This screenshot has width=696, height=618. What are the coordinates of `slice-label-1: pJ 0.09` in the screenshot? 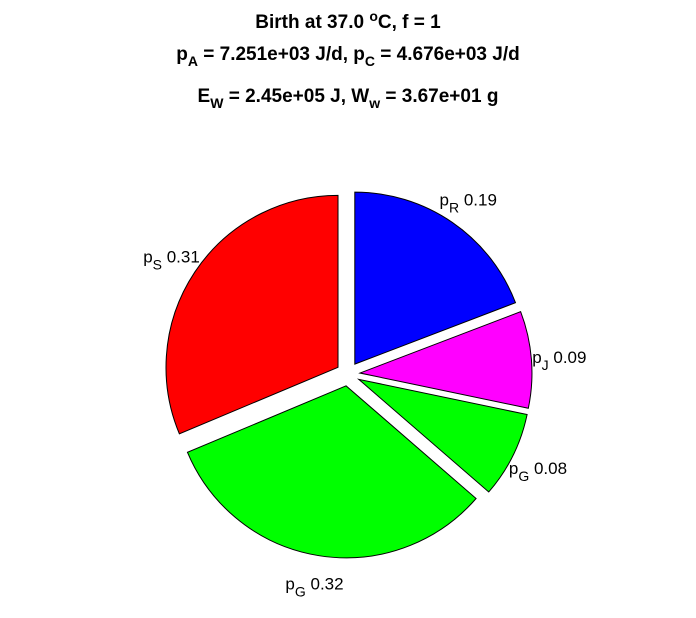 It's located at (559, 360).